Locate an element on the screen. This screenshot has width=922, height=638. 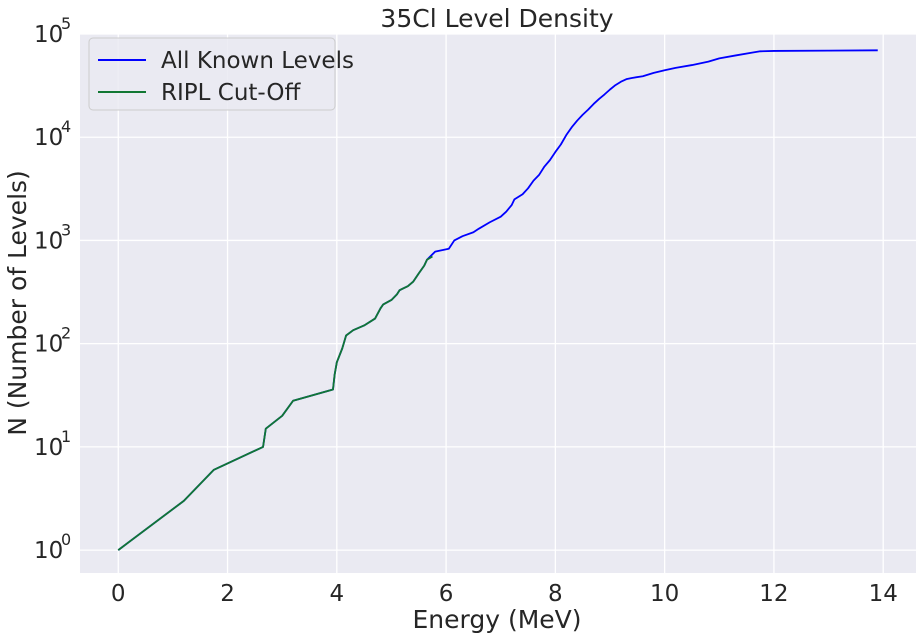
legend-box is located at coordinates (212, 74).